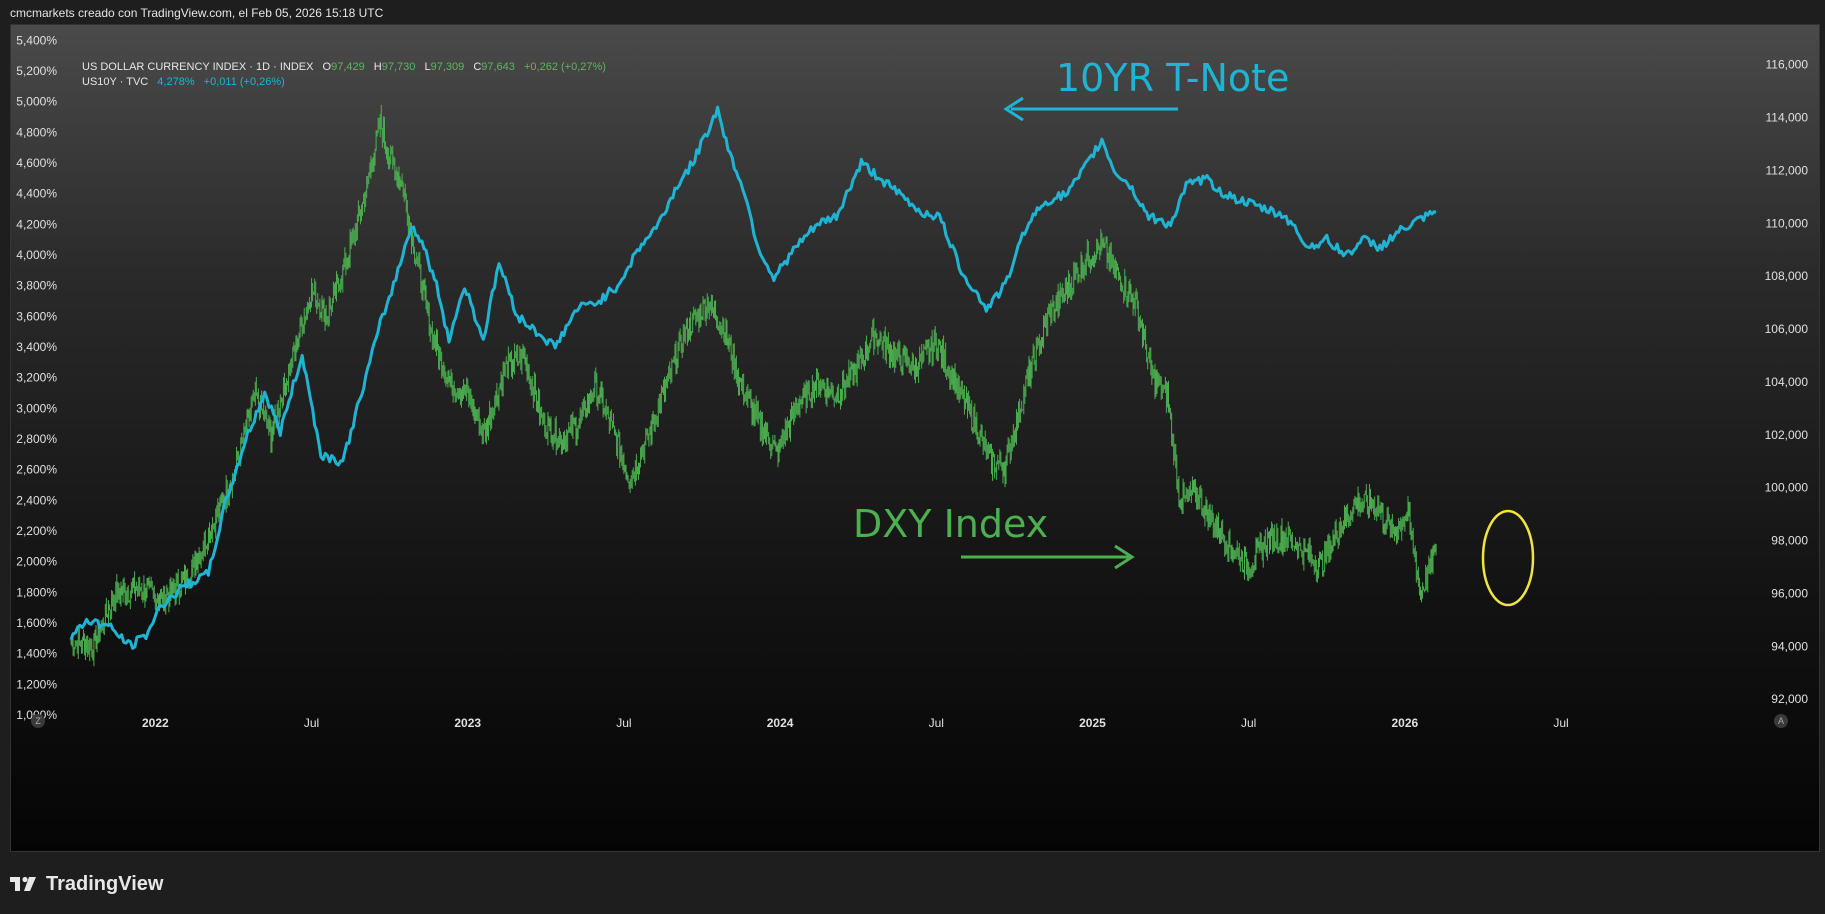 The width and height of the screenshot is (1825, 914). What do you see at coordinates (36, 470) in the screenshot?
I see `y-left-tick-label: 2,600%` at bounding box center [36, 470].